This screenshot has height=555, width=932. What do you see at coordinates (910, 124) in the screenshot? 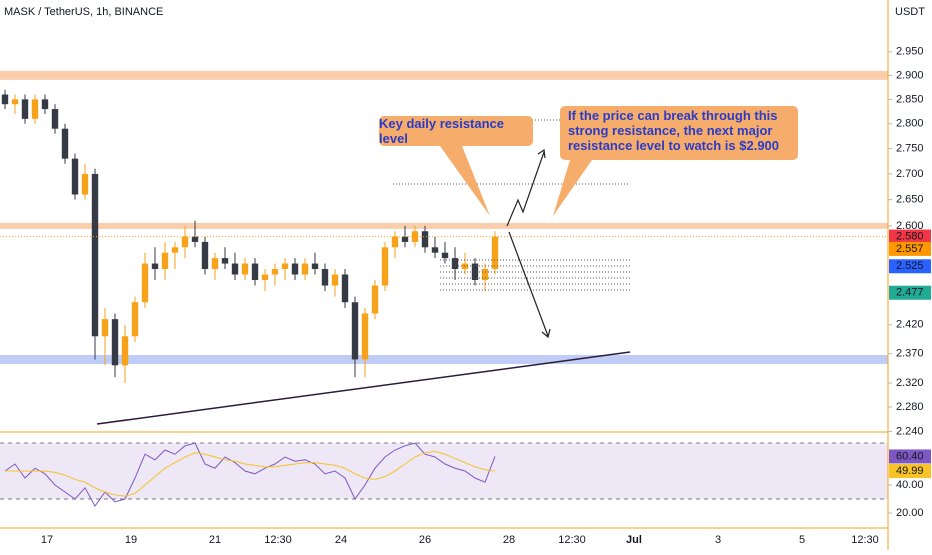
I see `y-tick-label: 2.800` at bounding box center [910, 124].